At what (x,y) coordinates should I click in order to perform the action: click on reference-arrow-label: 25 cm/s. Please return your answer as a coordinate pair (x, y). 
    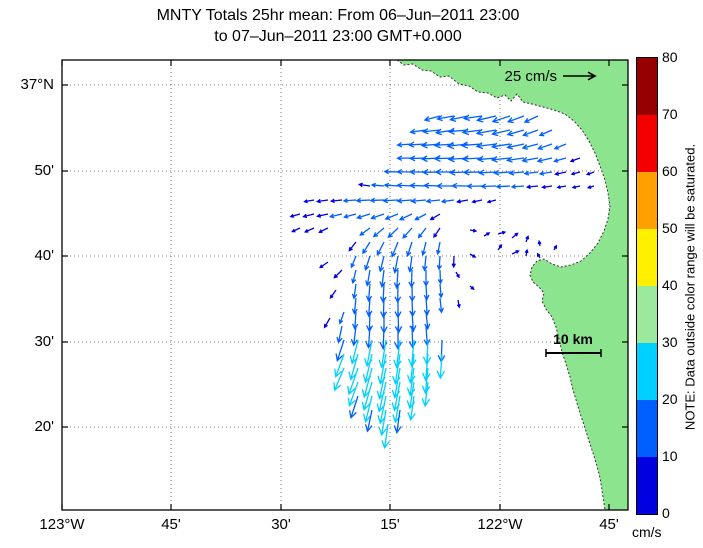
    Looking at the image, I should click on (530, 76).